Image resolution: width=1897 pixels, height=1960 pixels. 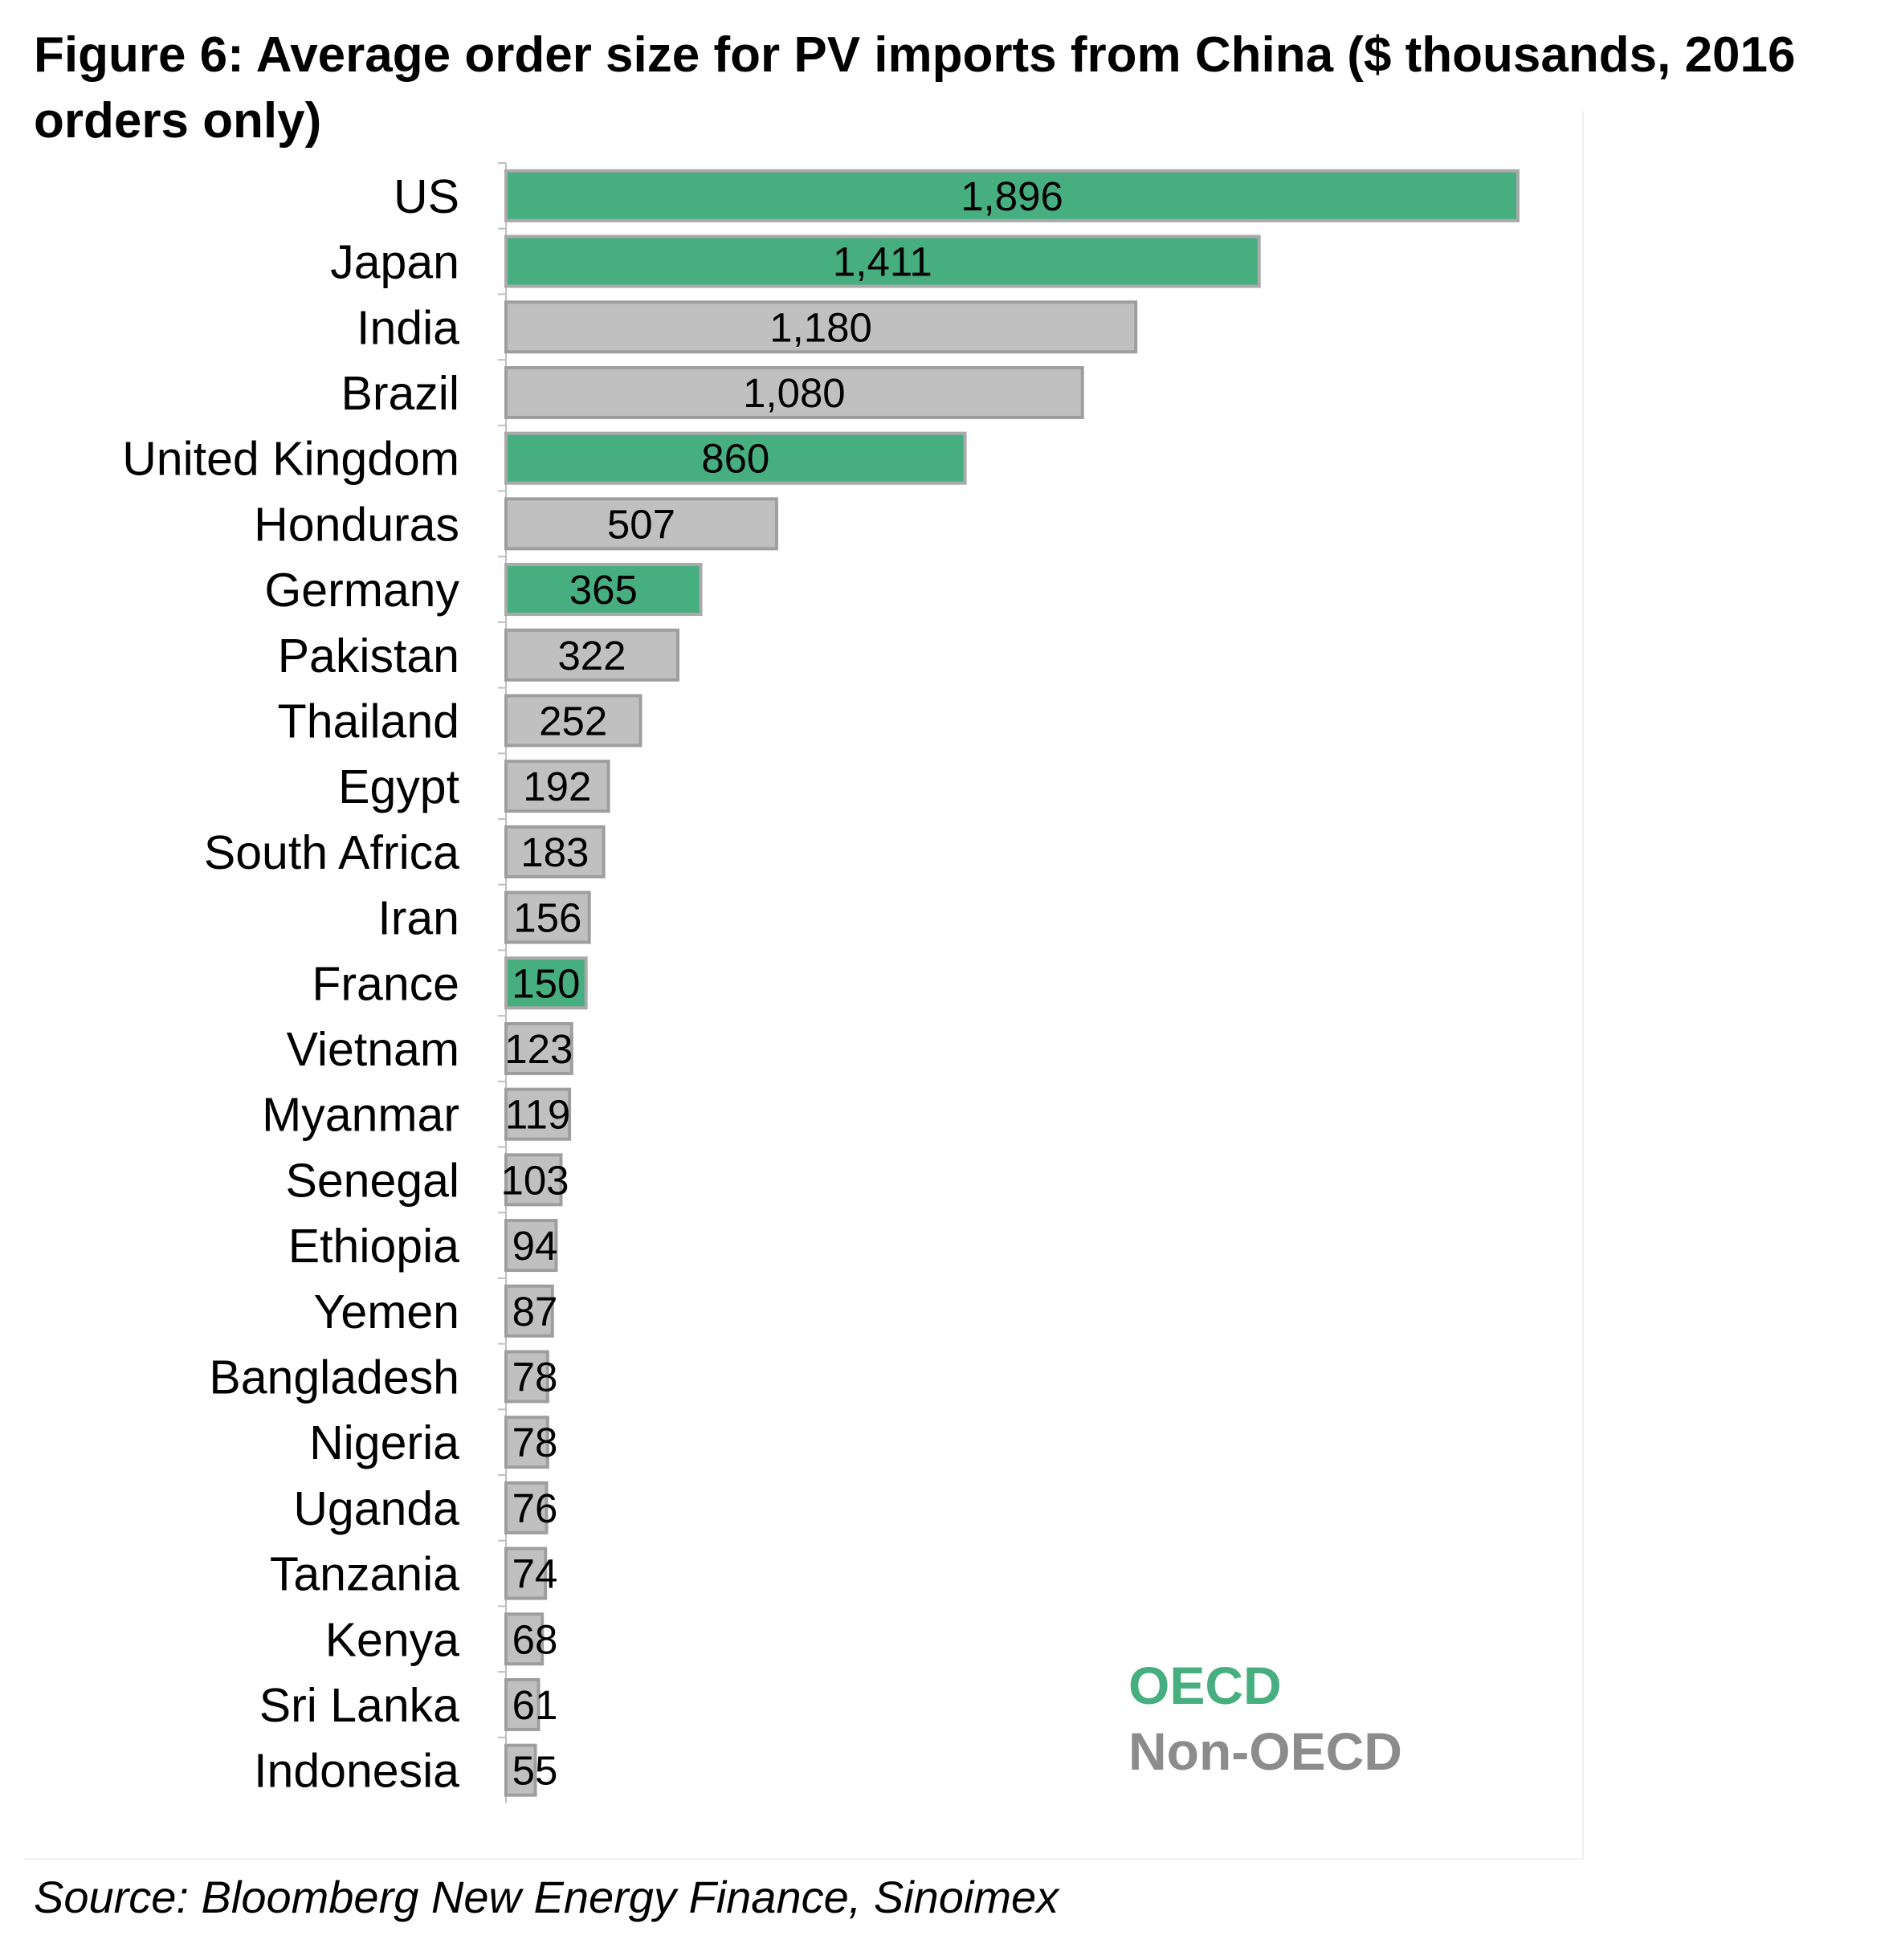 What do you see at coordinates (418, 918) in the screenshot?
I see `category-label-iran: Iran` at bounding box center [418, 918].